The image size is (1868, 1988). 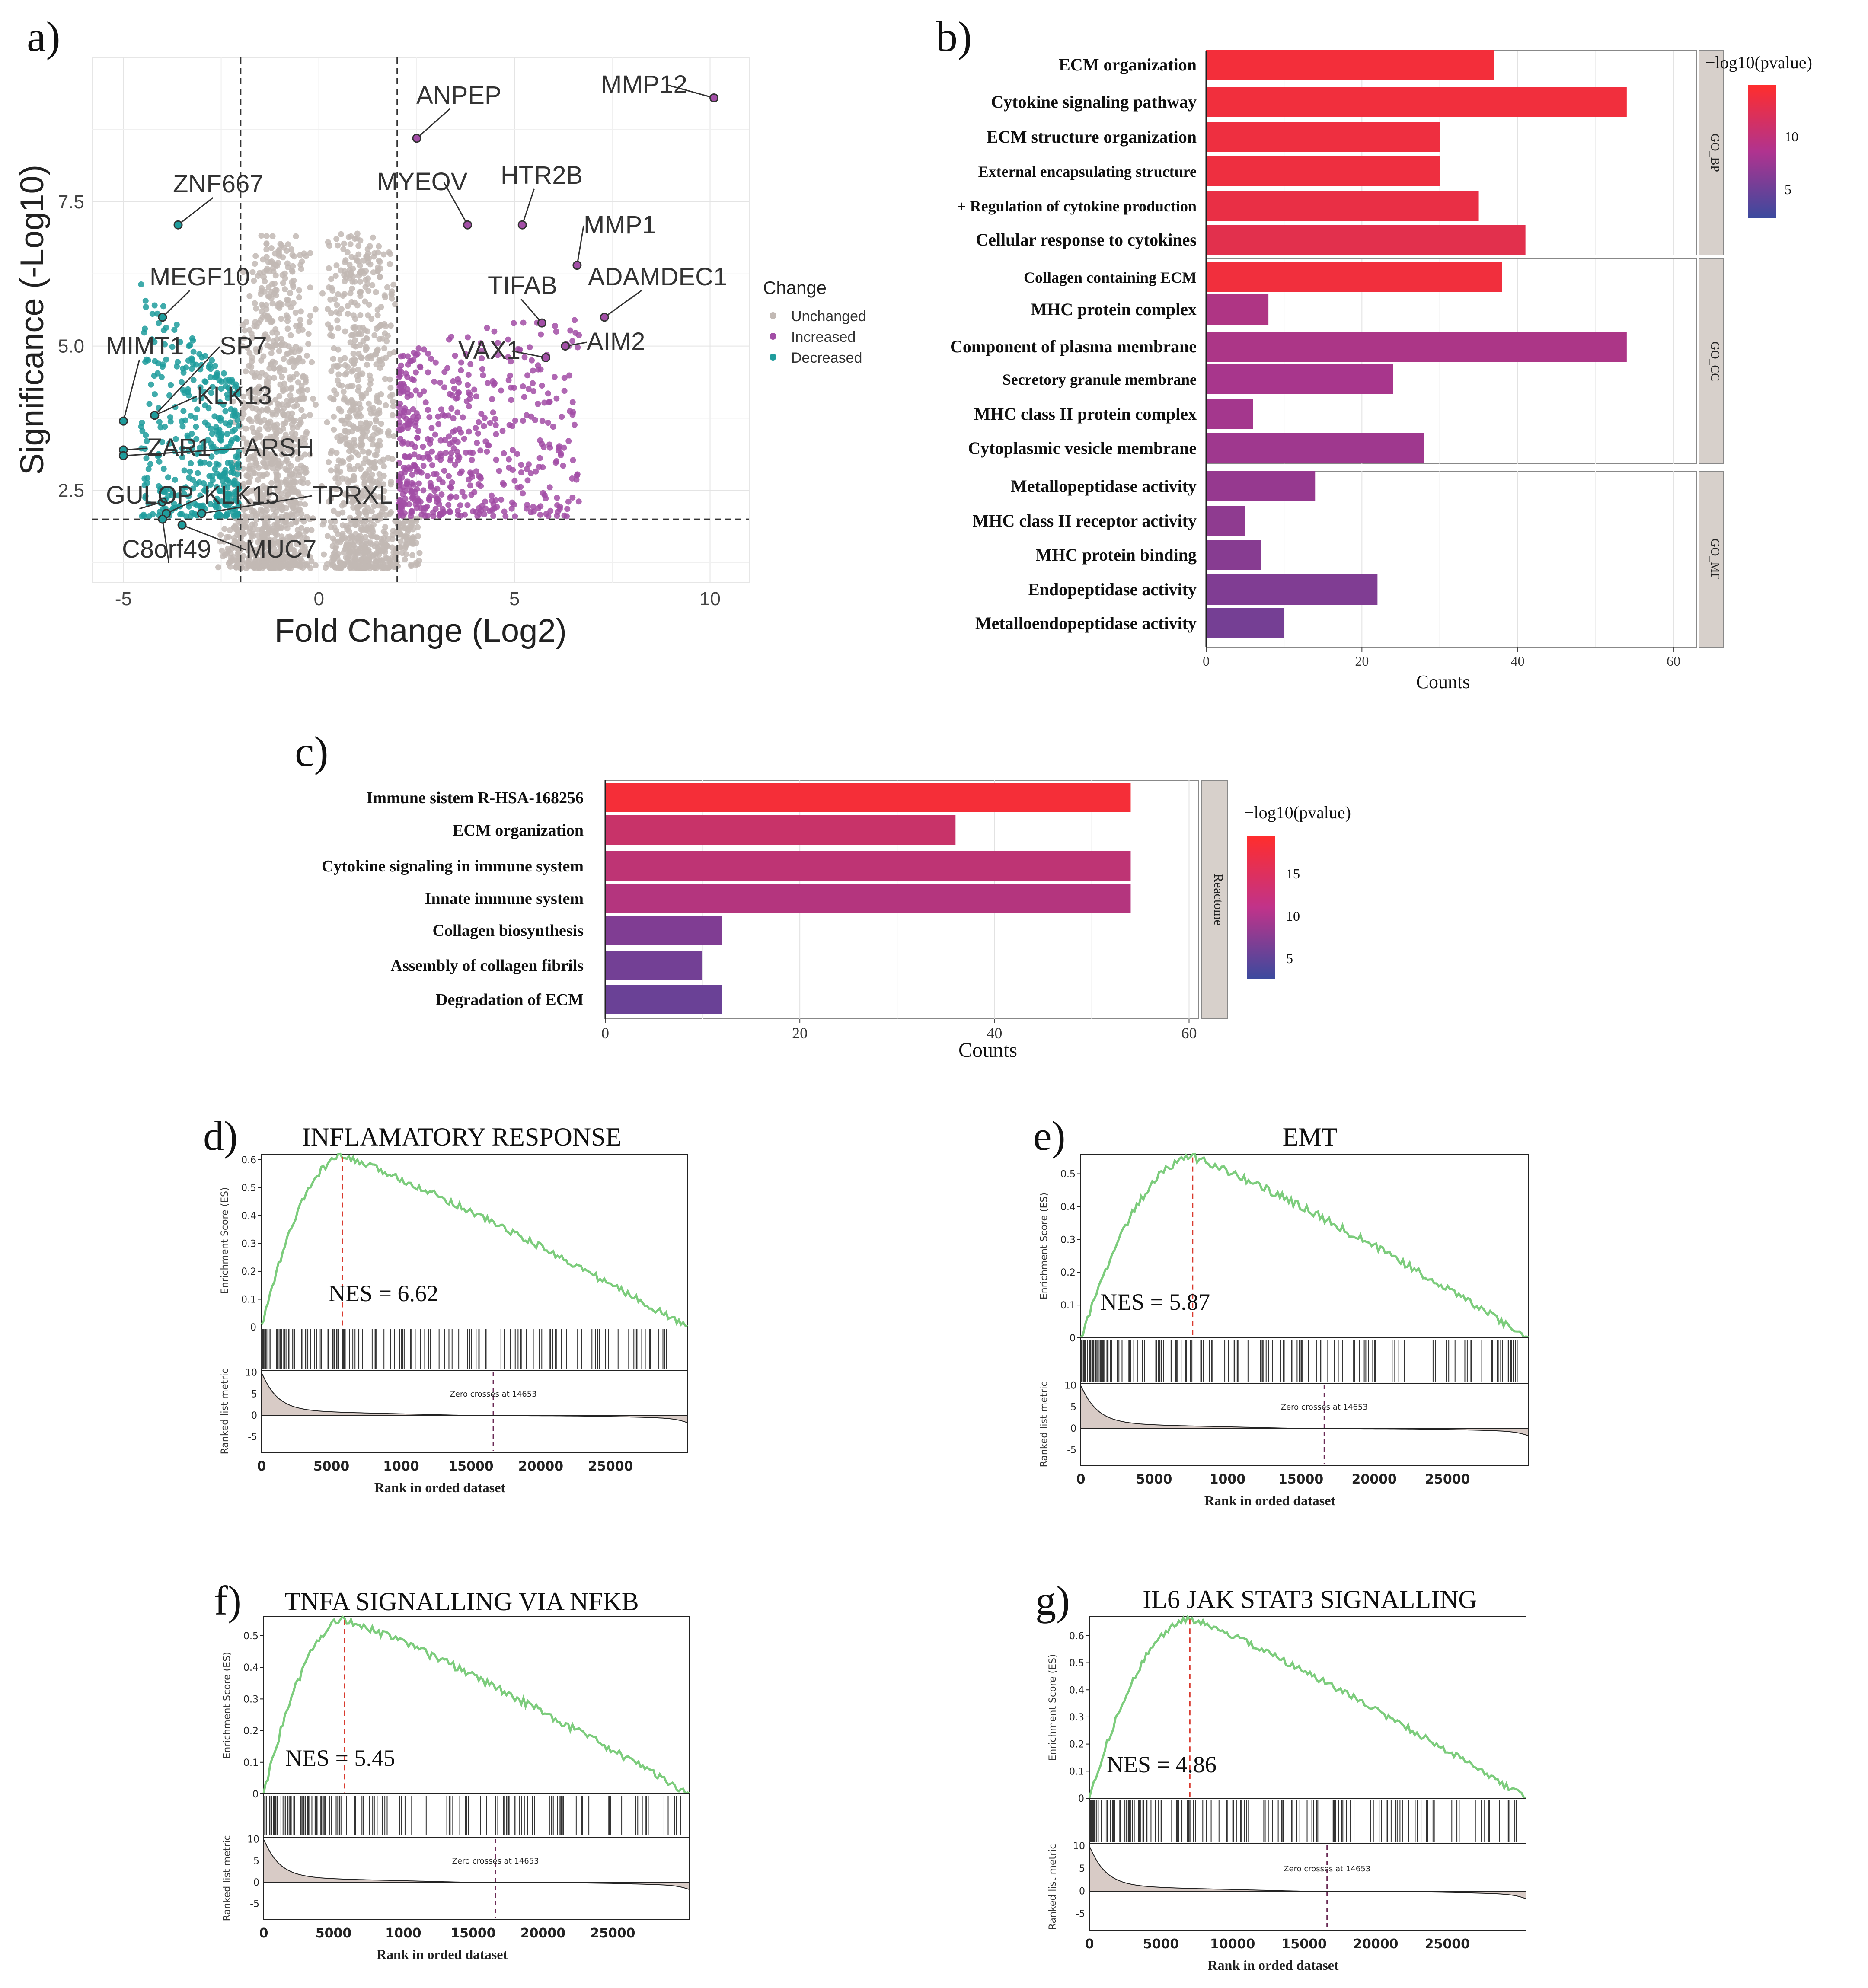 I want to click on legend-increased: Increased, so click(x=823, y=337).